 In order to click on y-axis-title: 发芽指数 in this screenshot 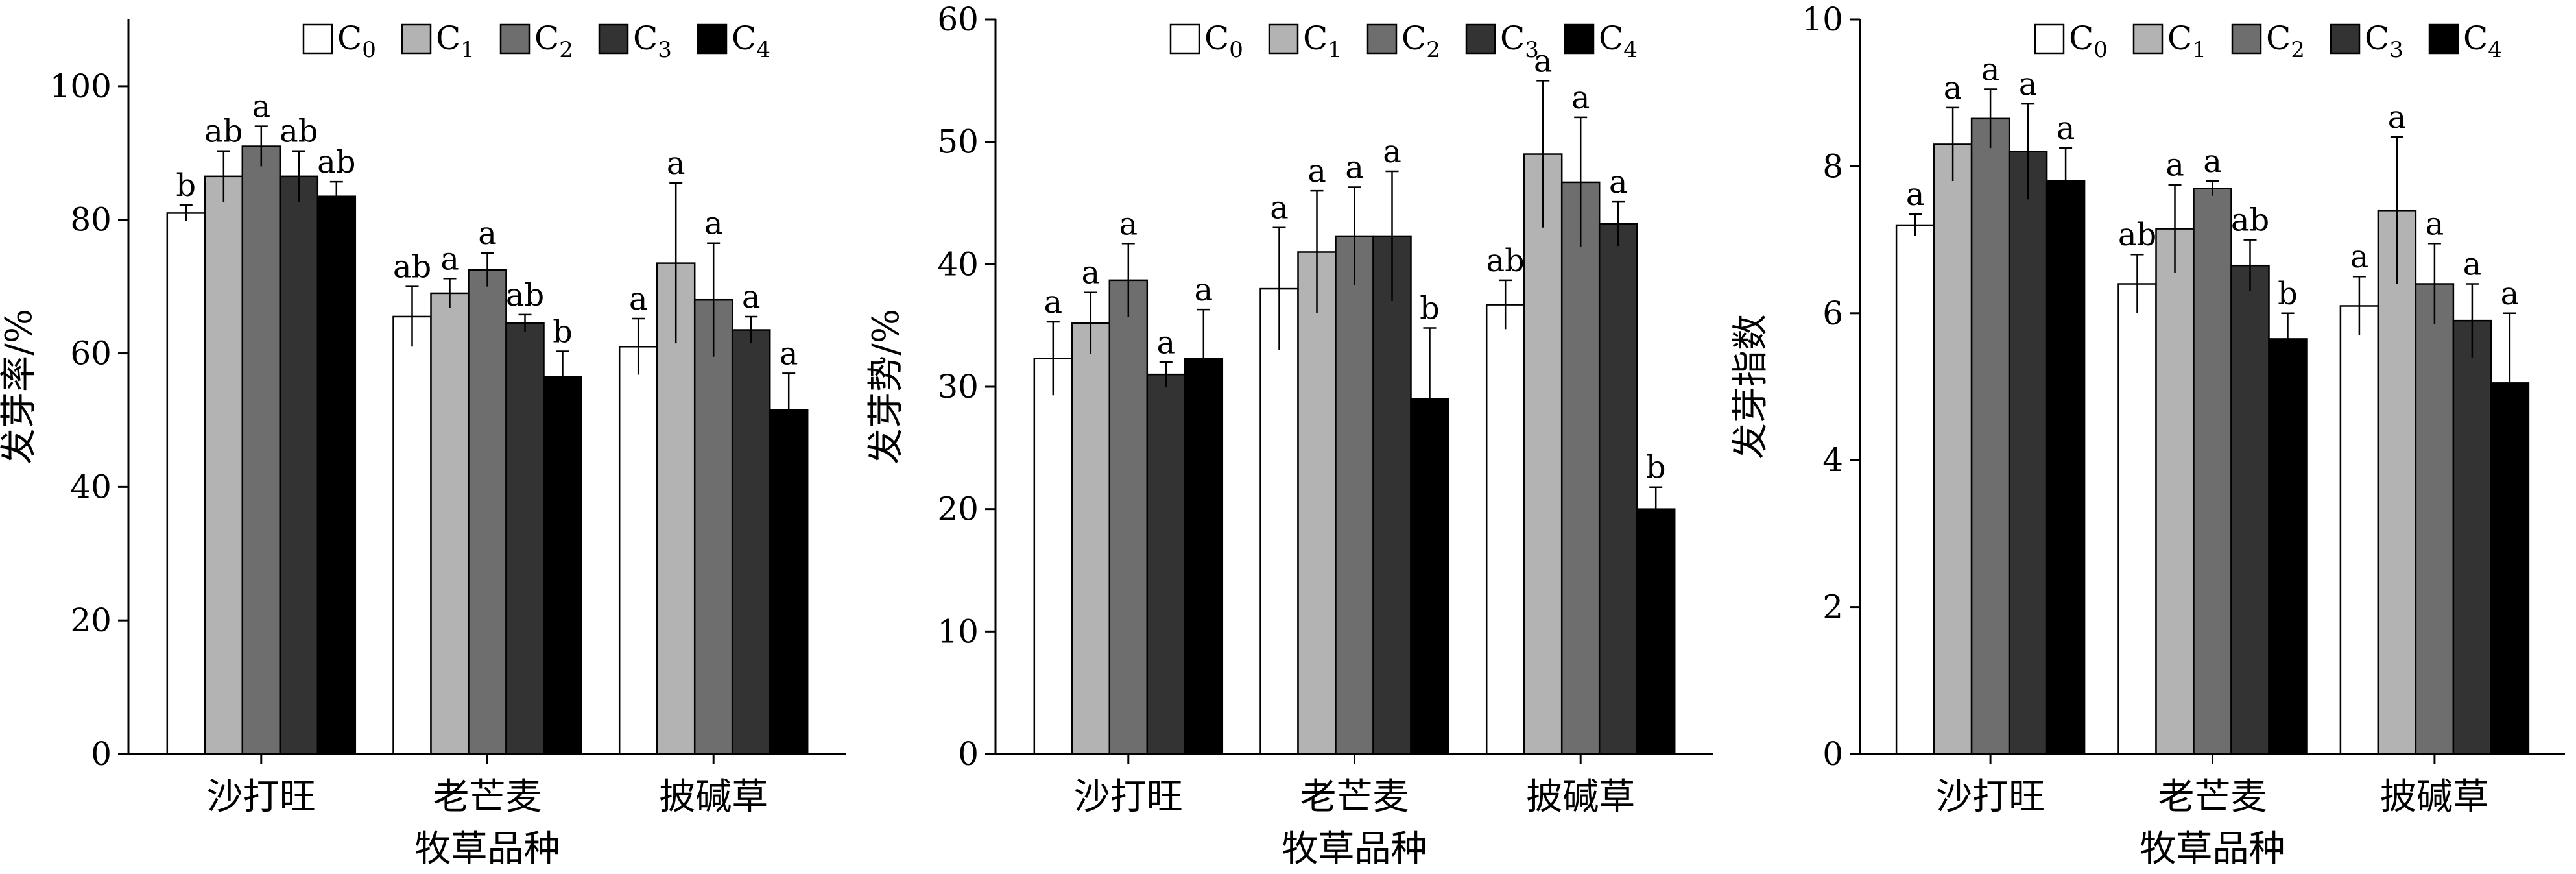, I will do `click(1751, 386)`.